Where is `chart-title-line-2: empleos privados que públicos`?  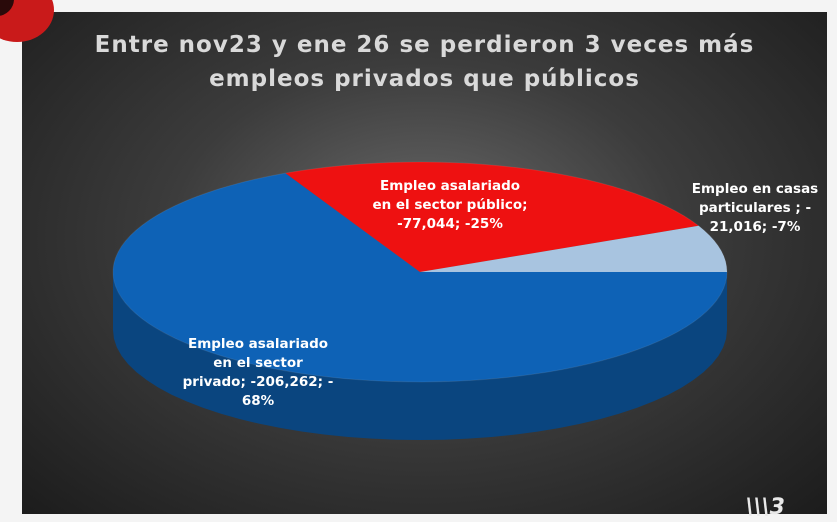
chart-title-line-2: empleos privados que públicos is located at coordinates (424, 79).